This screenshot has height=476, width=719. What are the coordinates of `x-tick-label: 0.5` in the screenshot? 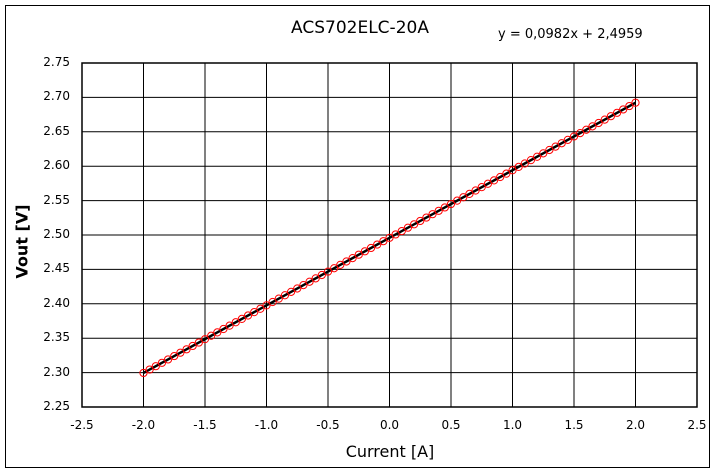 It's located at (451, 425).